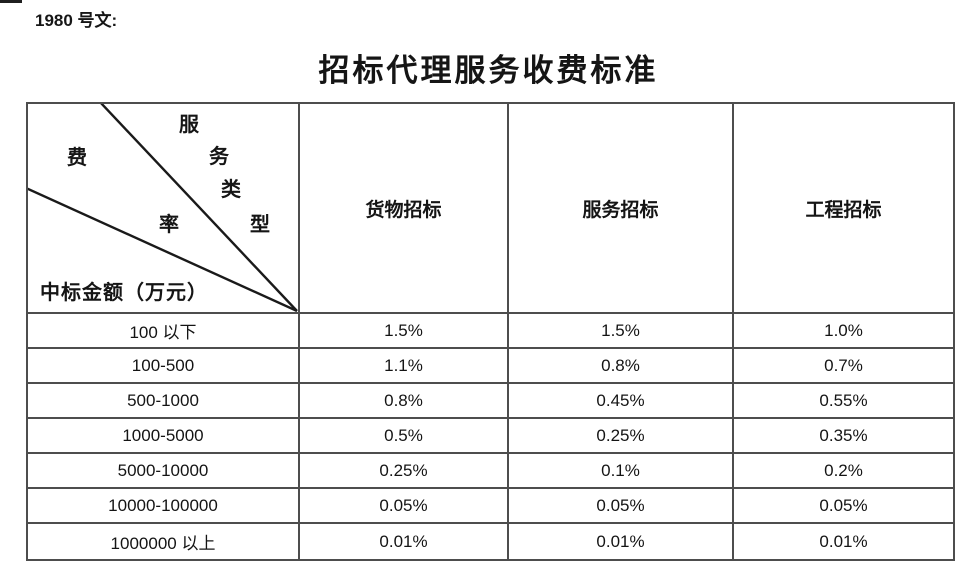 The height and width of the screenshot is (581, 976). What do you see at coordinates (164, 541) in the screenshot?
I see `row-label-amount-range: 1000000 以上` at bounding box center [164, 541].